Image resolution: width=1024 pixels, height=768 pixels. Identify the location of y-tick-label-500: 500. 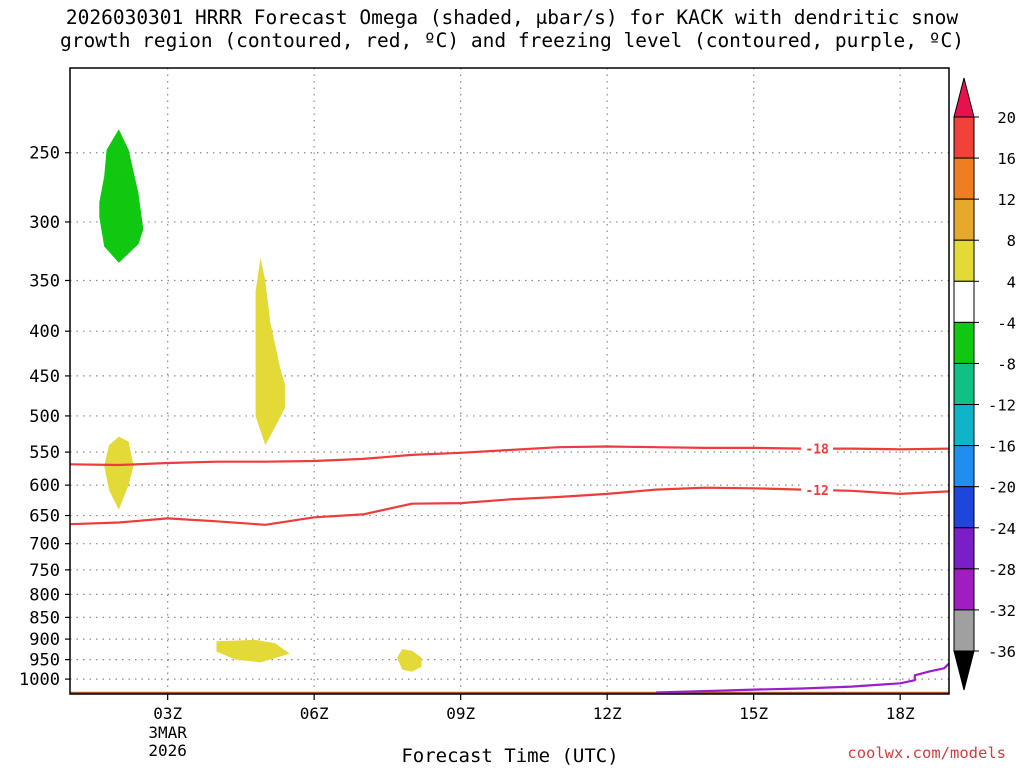
(44, 417).